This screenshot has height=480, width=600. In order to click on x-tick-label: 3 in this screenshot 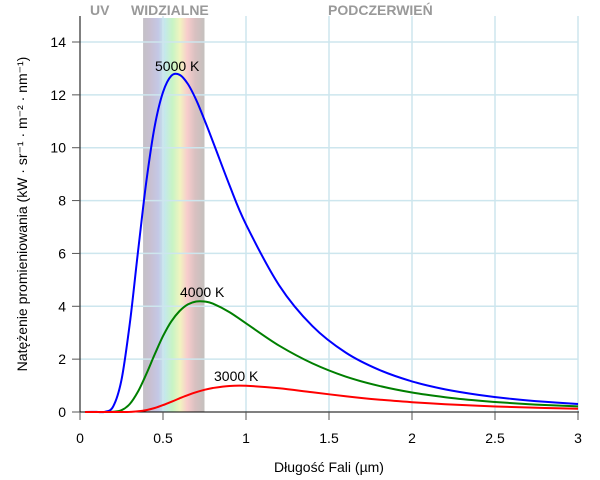, I will do `click(578, 438)`.